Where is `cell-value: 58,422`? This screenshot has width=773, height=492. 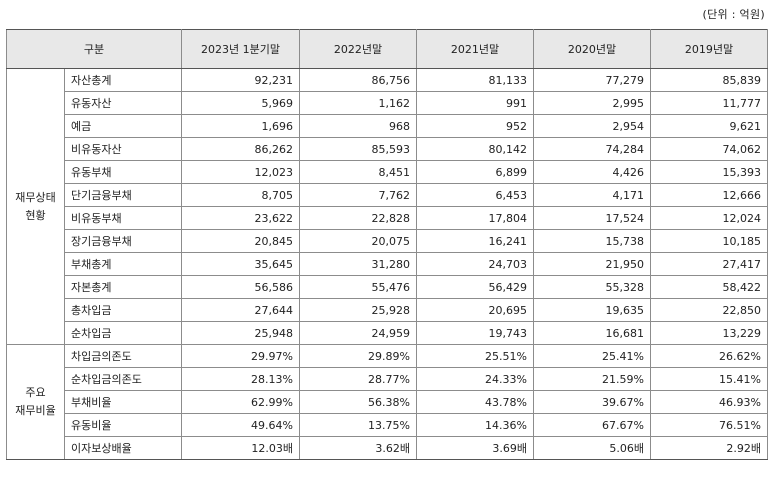 cell-value: 58,422 is located at coordinates (709, 287).